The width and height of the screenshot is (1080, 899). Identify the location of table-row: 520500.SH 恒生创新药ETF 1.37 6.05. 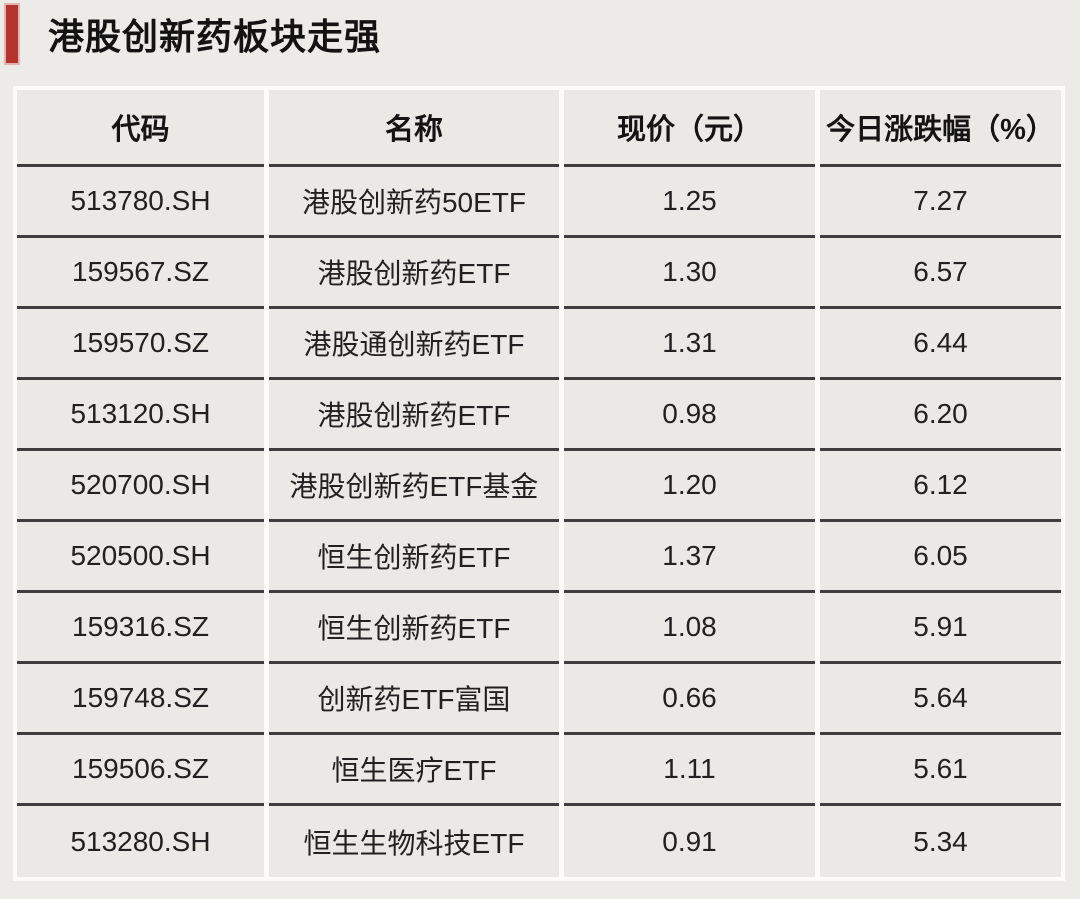
(539, 557).